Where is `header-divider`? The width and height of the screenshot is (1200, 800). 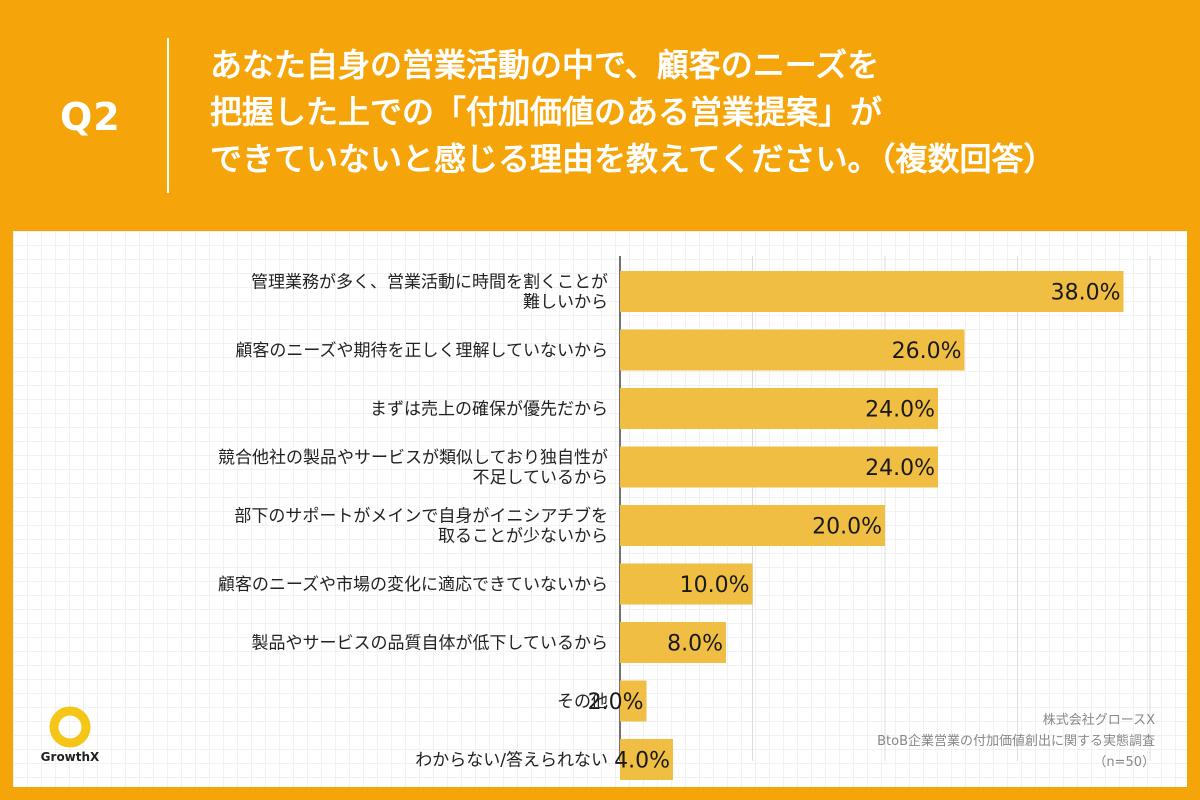
header-divider is located at coordinates (168, 115).